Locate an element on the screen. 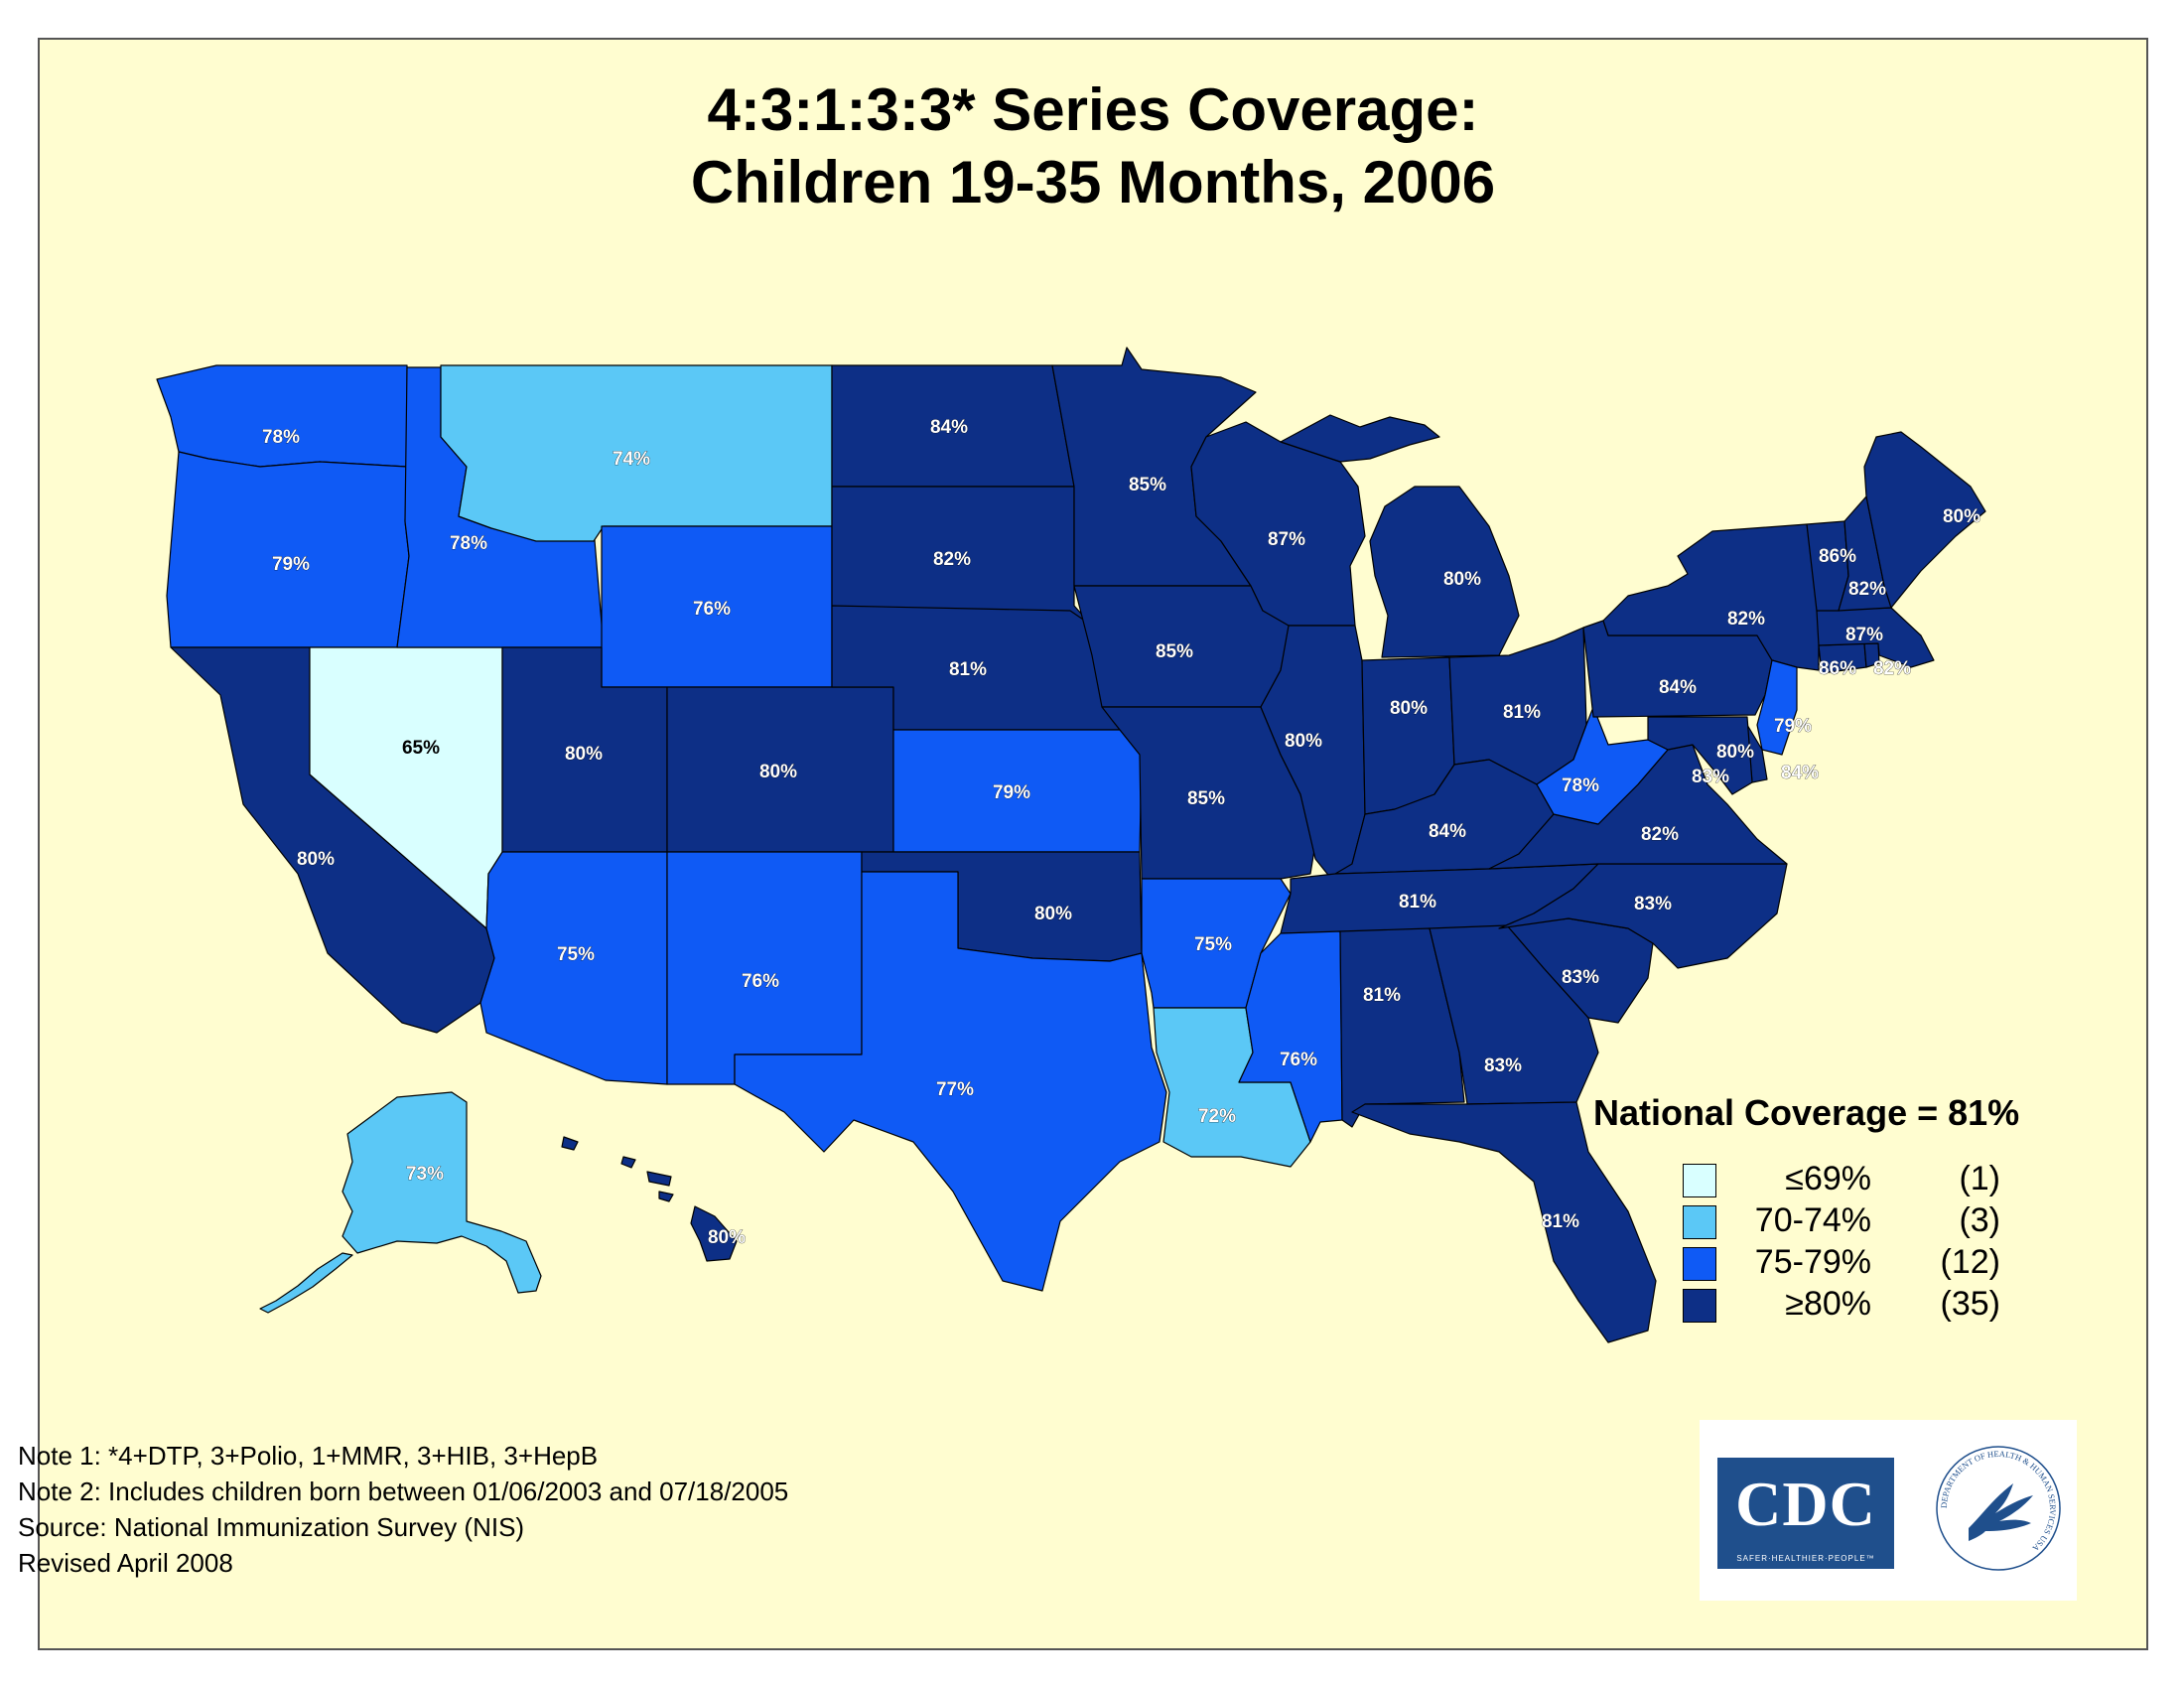 The width and height of the screenshot is (2184, 1688). state-label-IN: 80% is located at coordinates (1409, 708).